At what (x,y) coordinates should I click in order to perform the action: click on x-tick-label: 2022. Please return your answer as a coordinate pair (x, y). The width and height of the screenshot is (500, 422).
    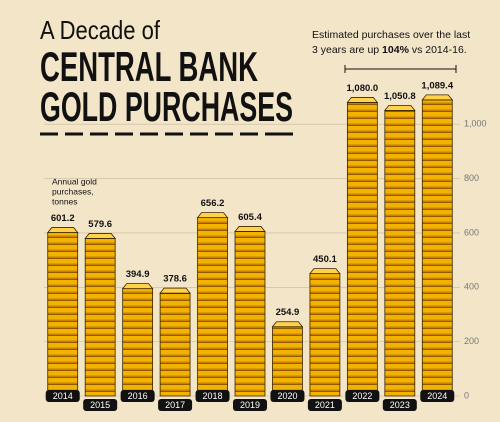
    Looking at the image, I should click on (362, 396).